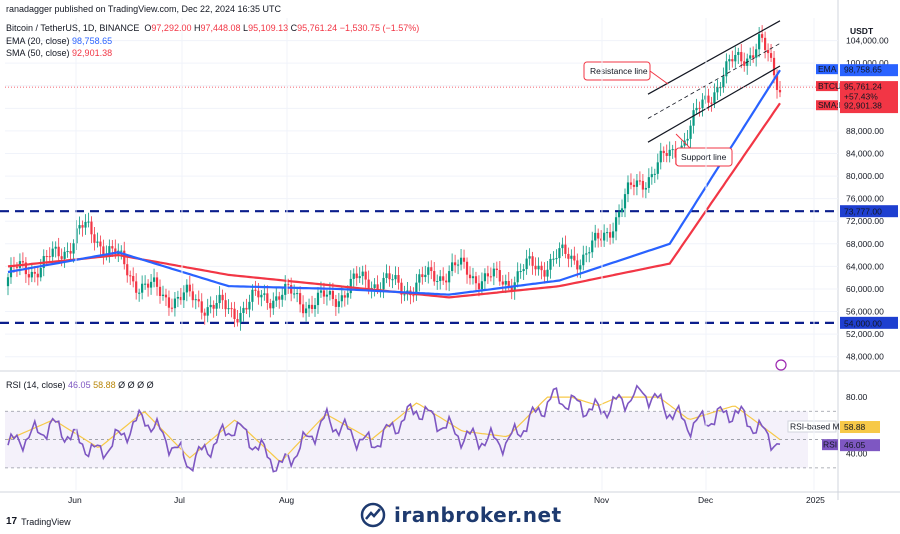 The image size is (900, 534). What do you see at coordinates (38, 521) in the screenshot?
I see `tradingview-logo: 17 TradingView` at bounding box center [38, 521].